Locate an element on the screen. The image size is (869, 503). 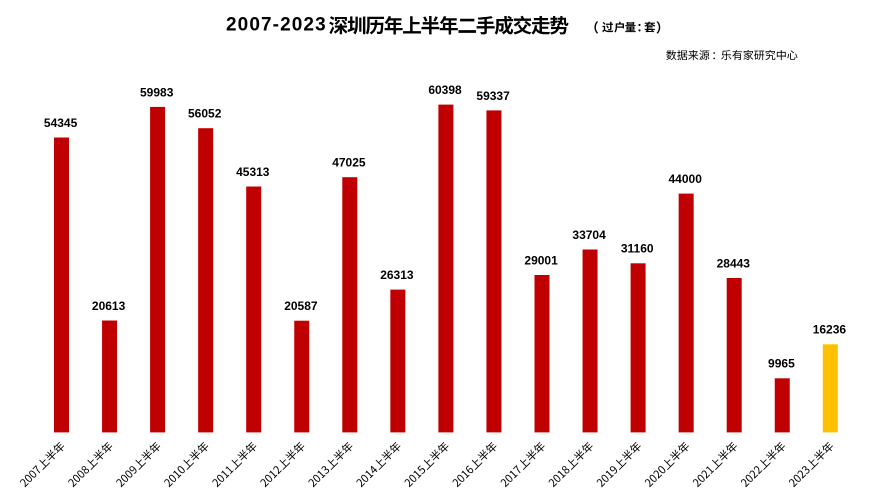
svg-text: 2007-2023 is located at coordinates (276, 25).